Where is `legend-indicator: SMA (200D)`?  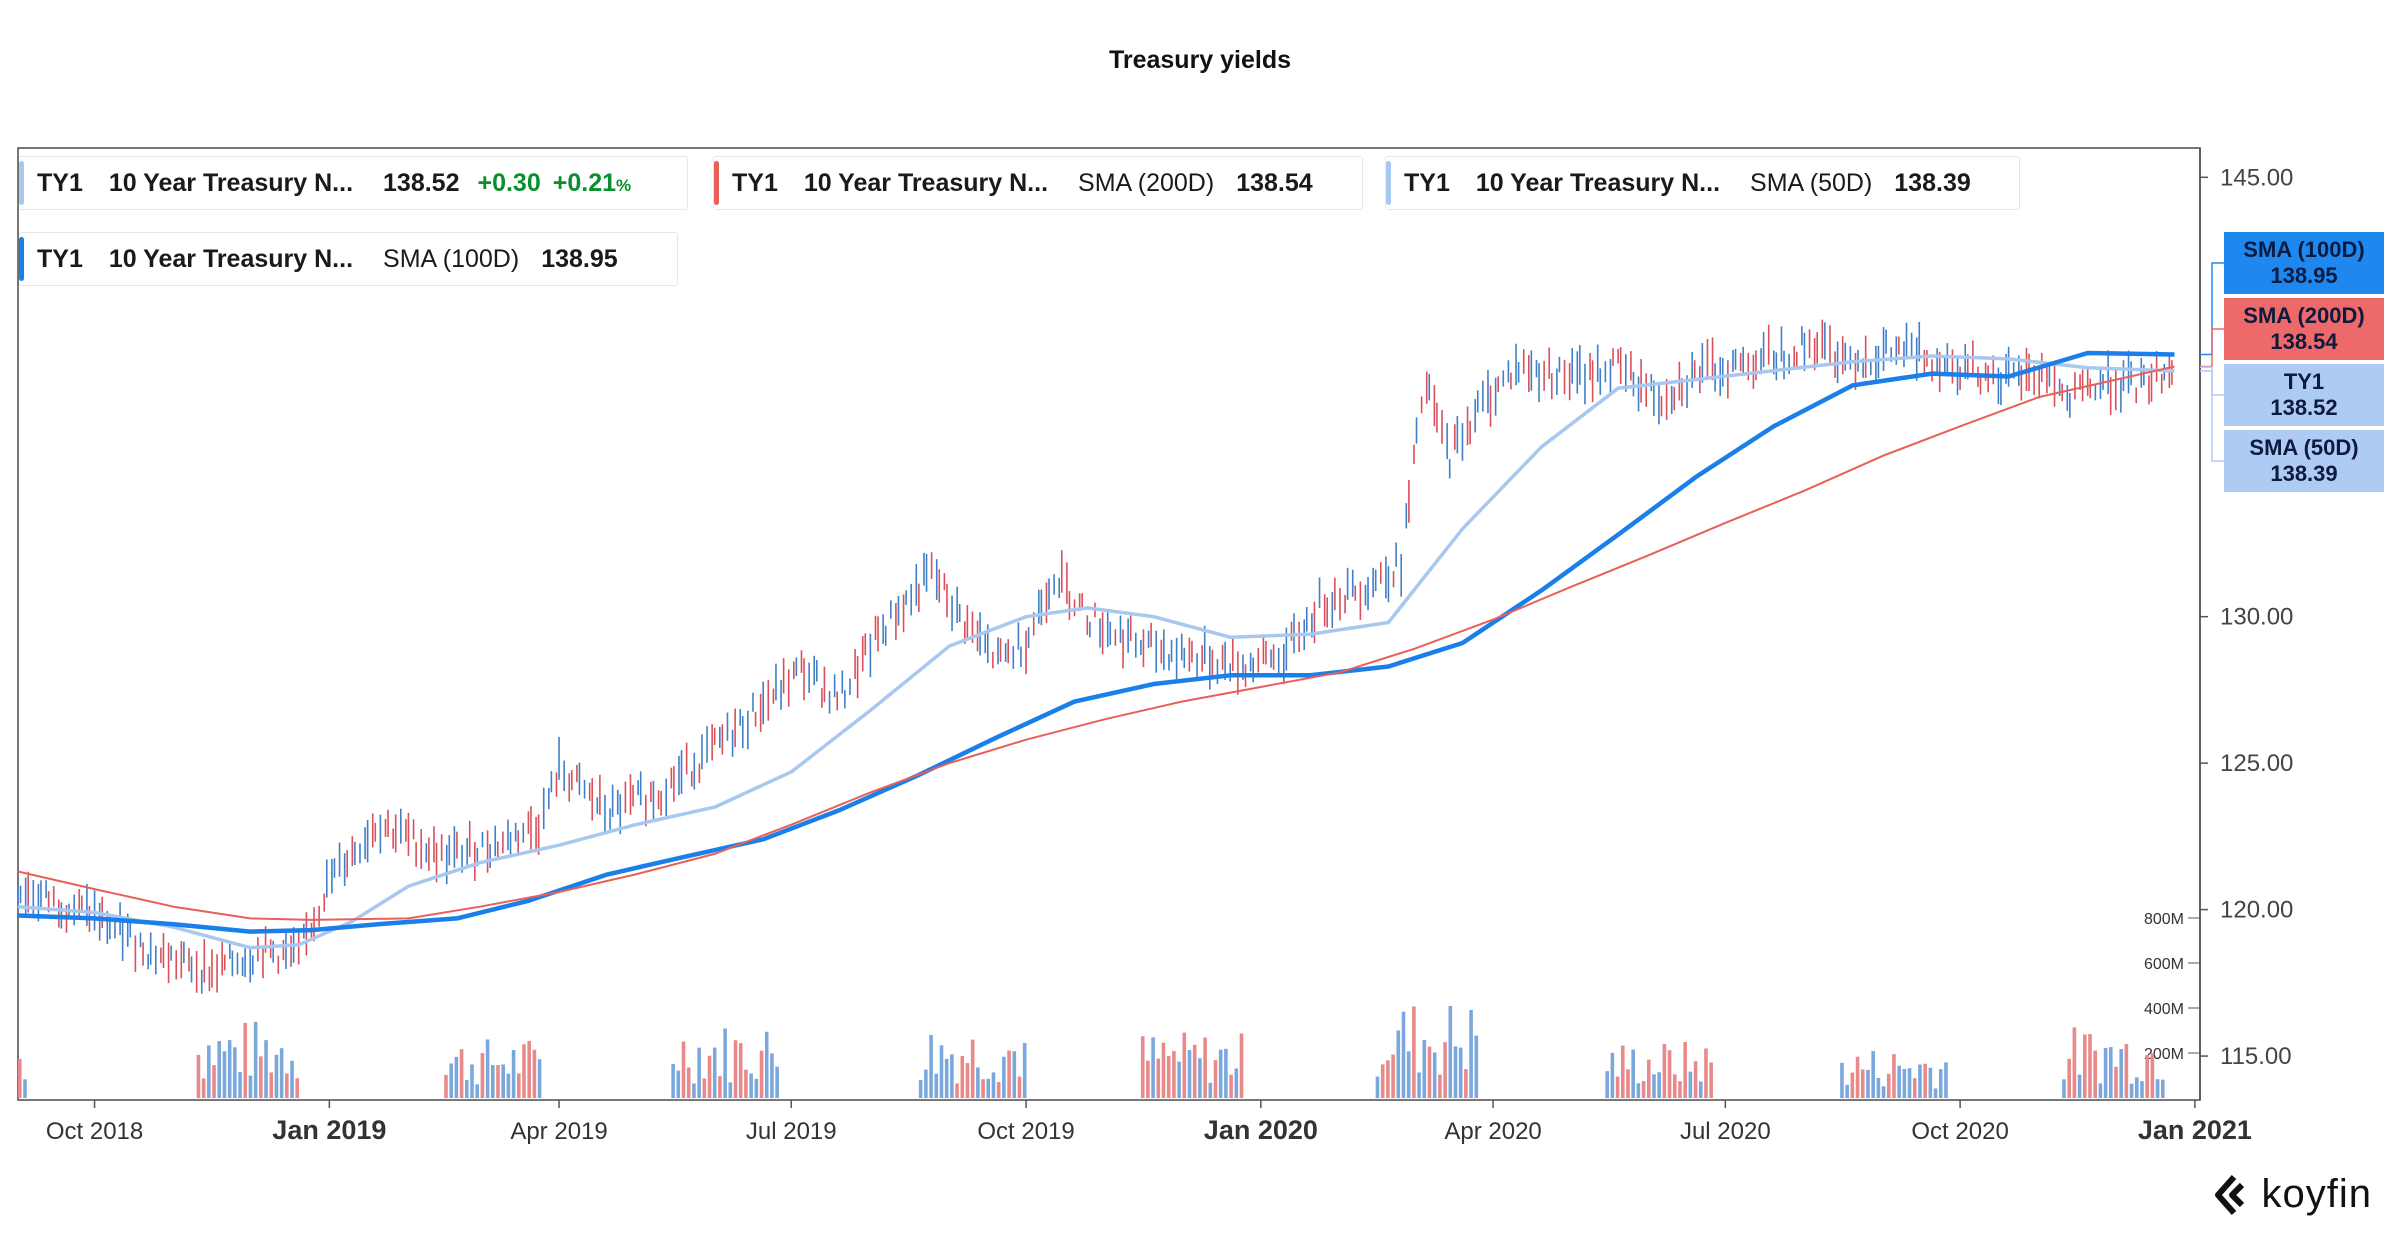 legend-indicator: SMA (200D) is located at coordinates (1146, 182).